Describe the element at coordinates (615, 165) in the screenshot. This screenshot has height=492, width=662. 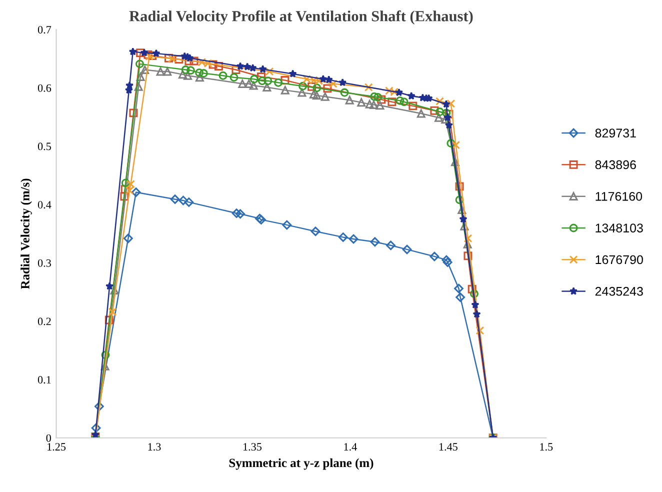
I see `legend-label: 843896` at that location.